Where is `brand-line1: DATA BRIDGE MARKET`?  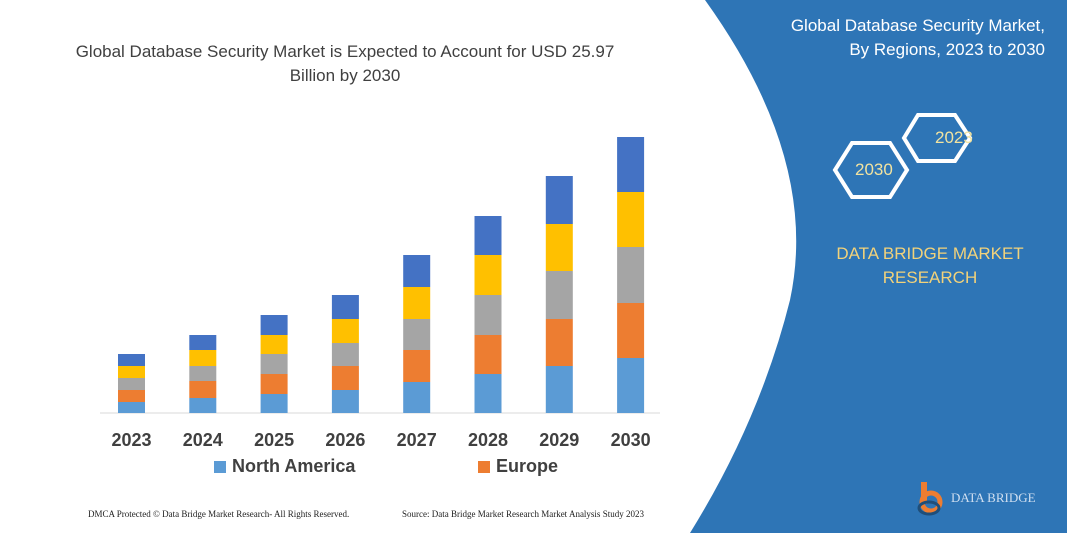 brand-line1: DATA BRIDGE MARKET is located at coordinates (930, 253).